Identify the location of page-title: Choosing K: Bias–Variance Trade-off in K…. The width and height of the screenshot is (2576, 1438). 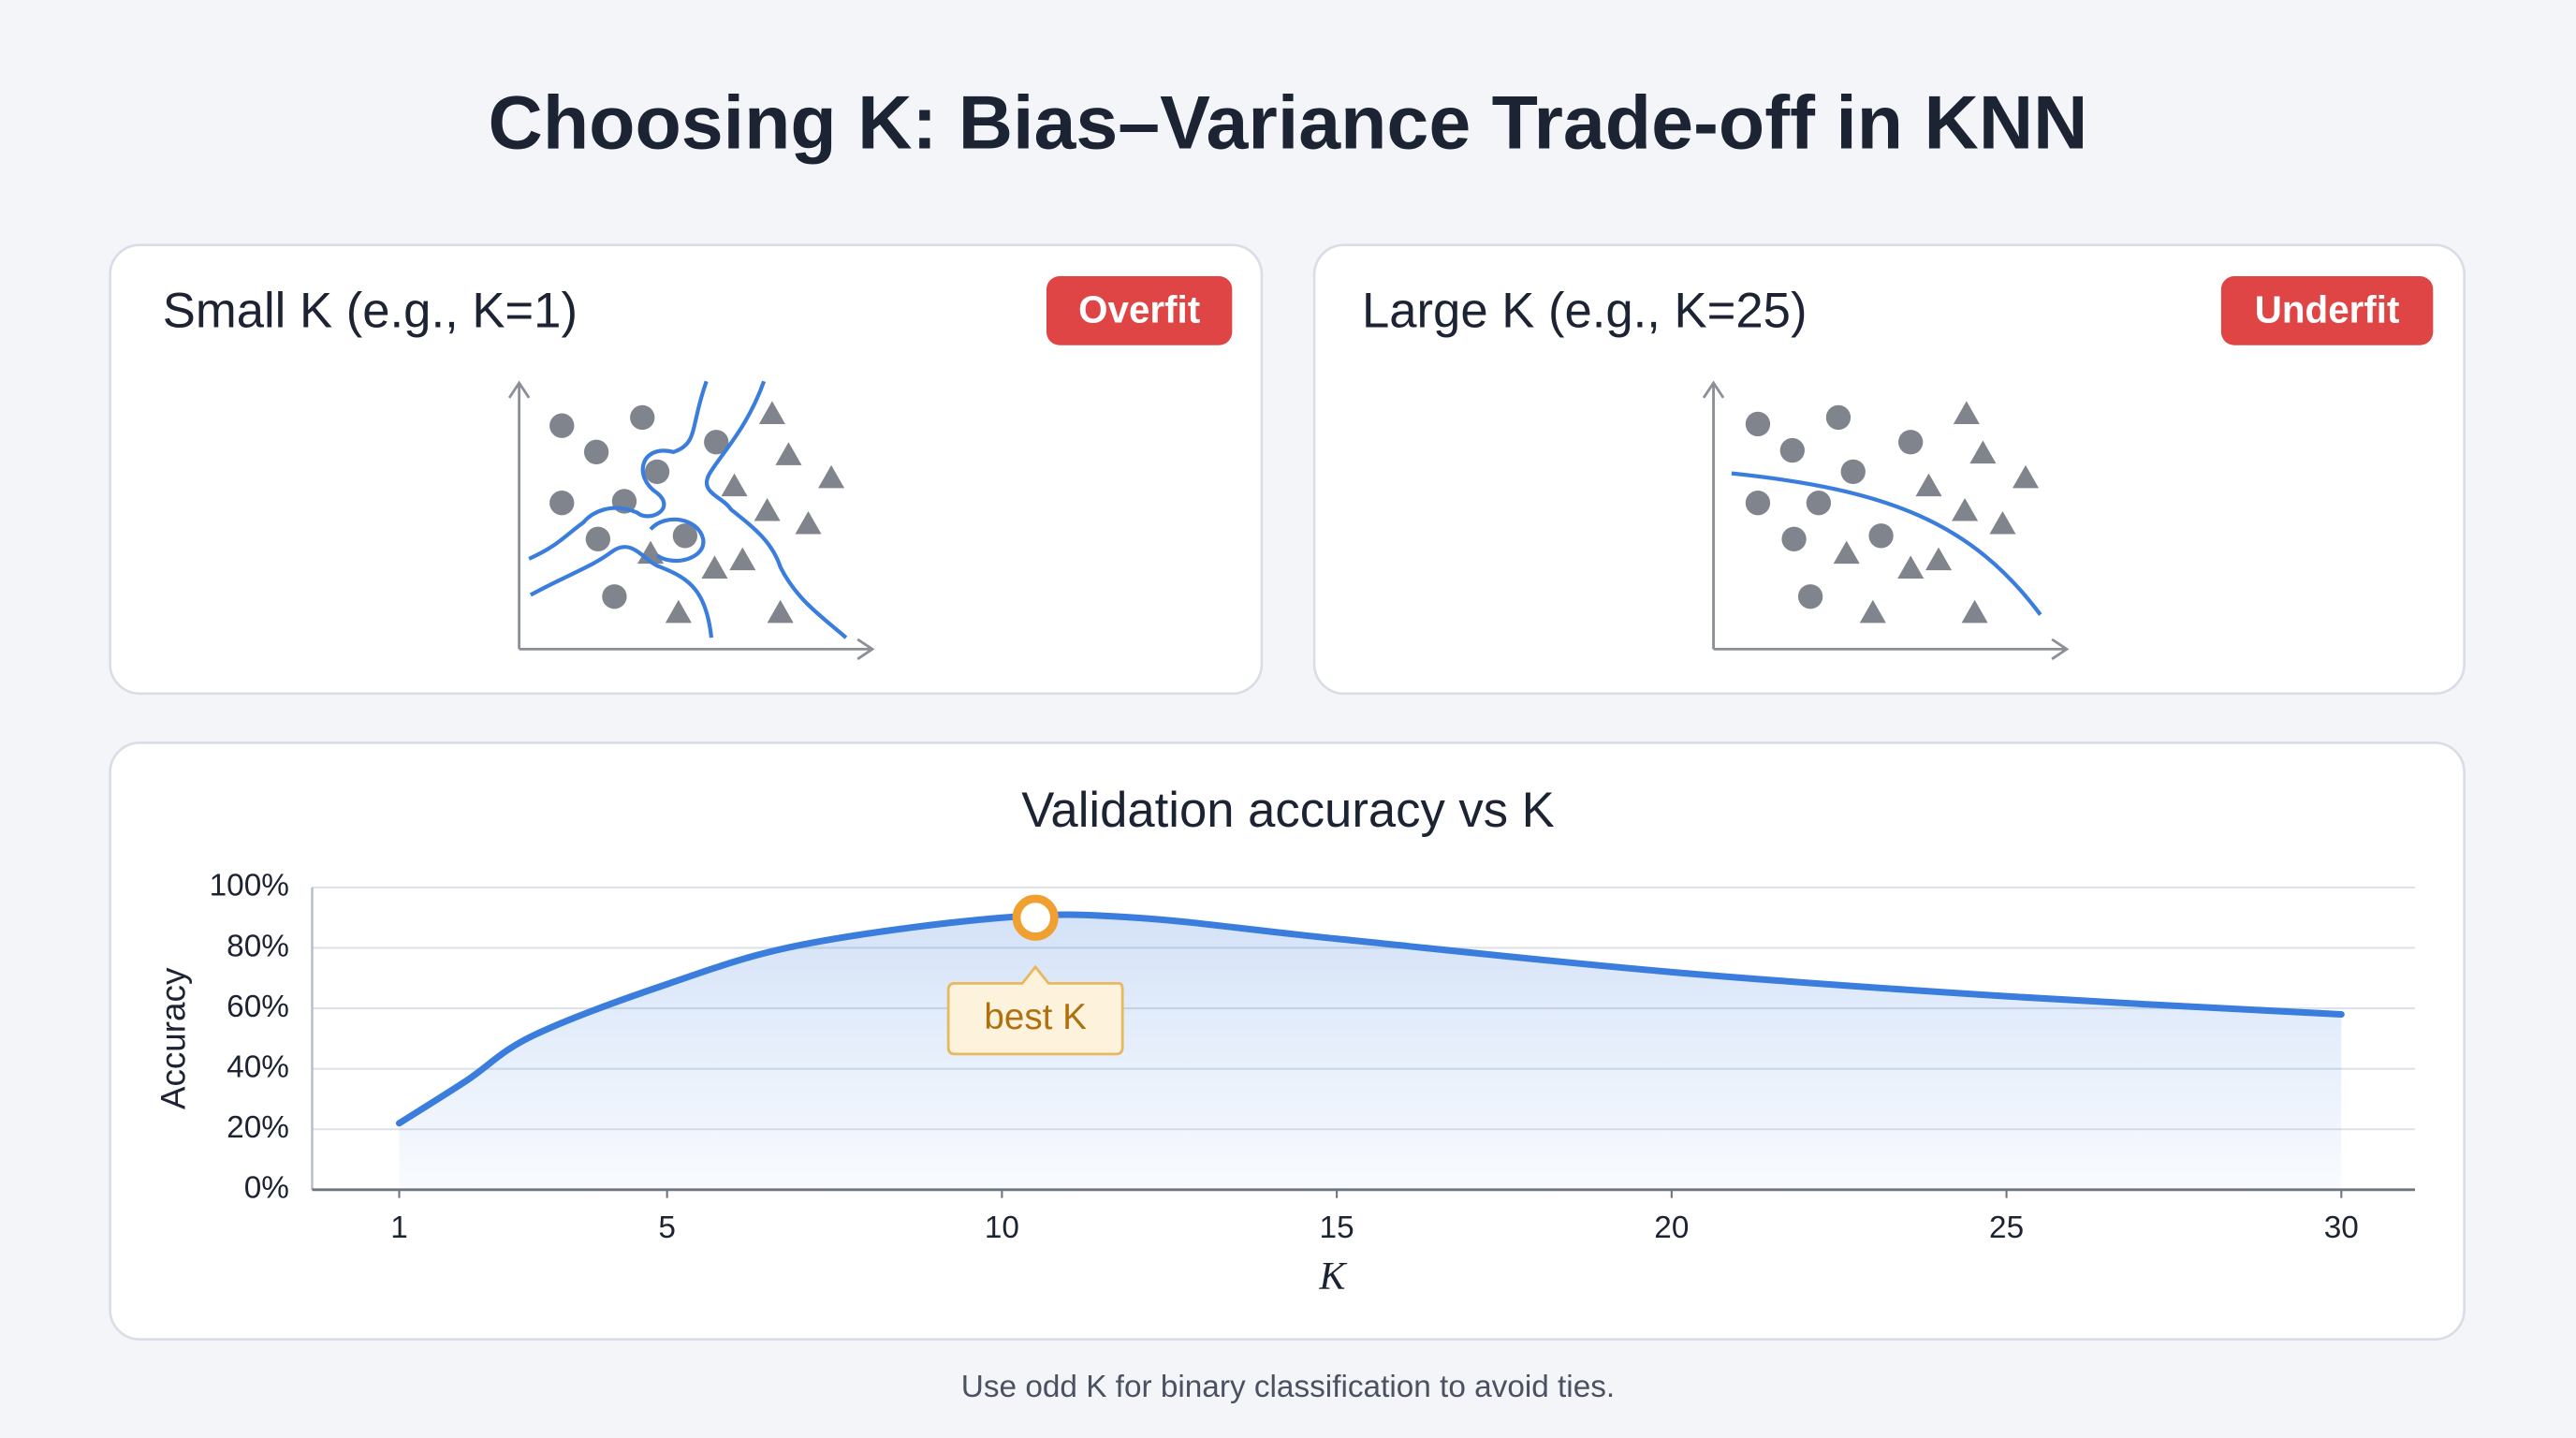
(1288, 123).